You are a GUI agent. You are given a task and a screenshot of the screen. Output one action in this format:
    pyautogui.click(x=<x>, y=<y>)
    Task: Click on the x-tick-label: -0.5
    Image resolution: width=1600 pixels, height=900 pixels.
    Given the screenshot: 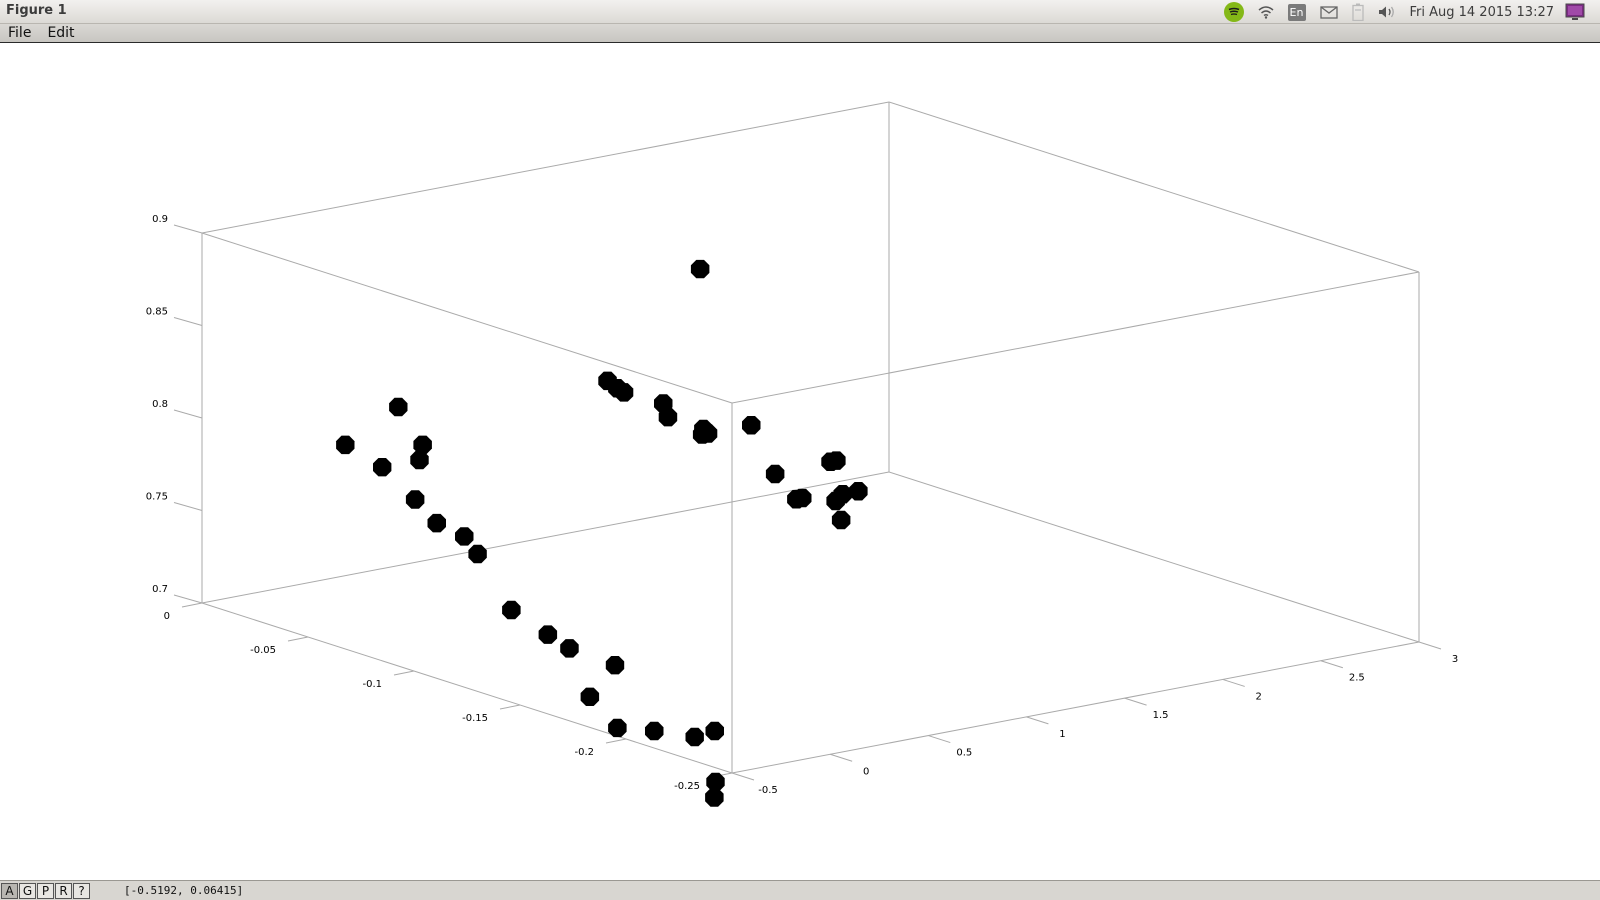 What is the action you would take?
    pyautogui.click(x=768, y=790)
    